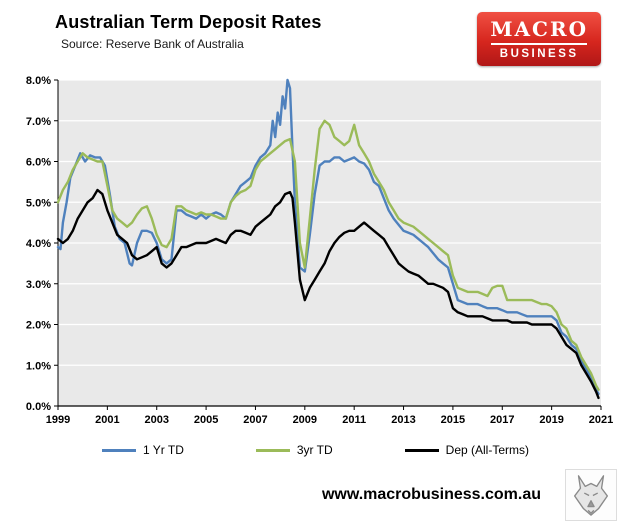 The width and height of the screenshot is (631, 524). I want to click on website-url: www.macrobusiness.com.au, so click(431, 494).